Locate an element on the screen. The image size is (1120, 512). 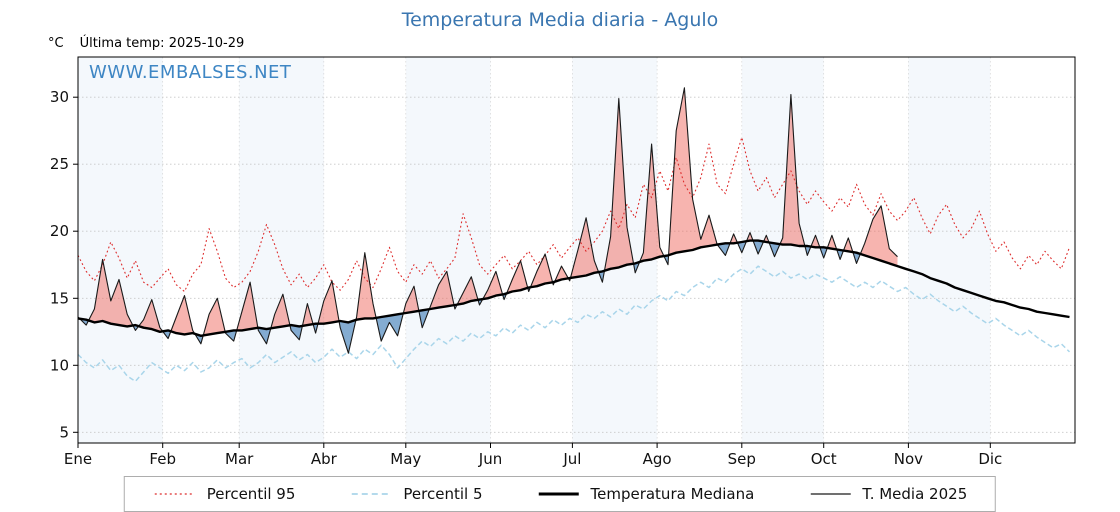
svg-text: Feb is located at coordinates (162, 459).